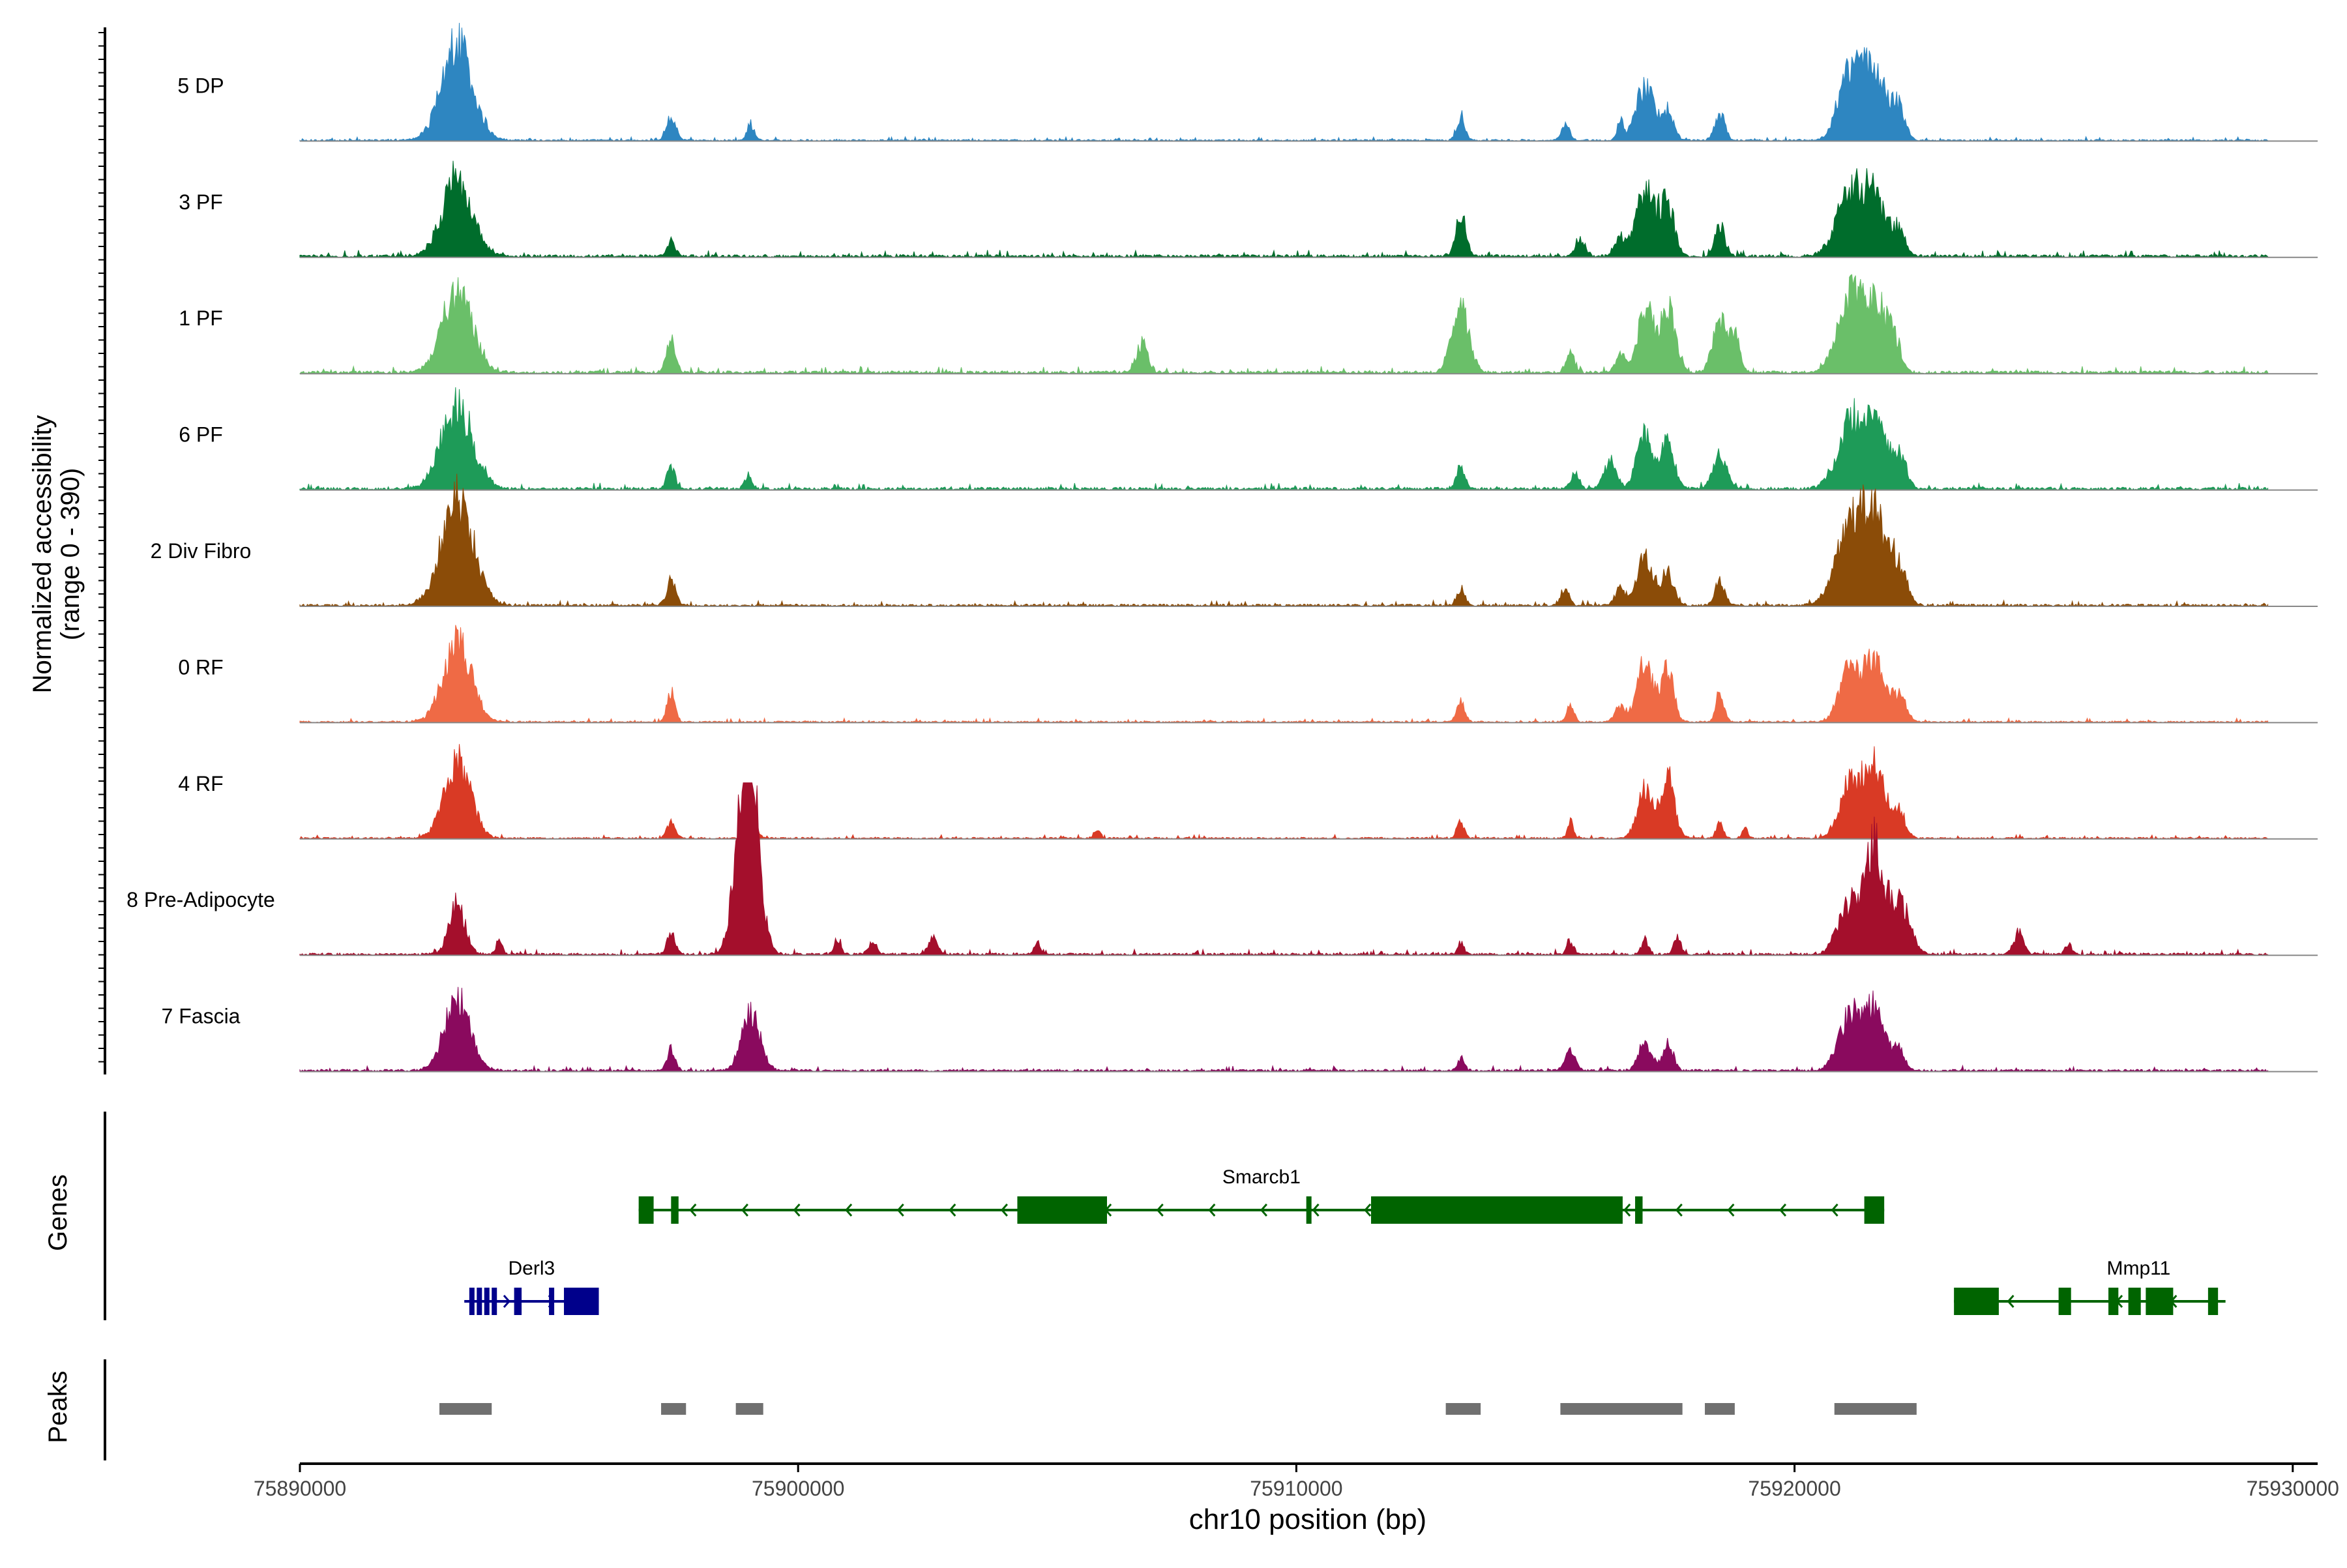 This screenshot has width=2347, height=1568. I want to click on track-label: 0 RF, so click(200, 667).